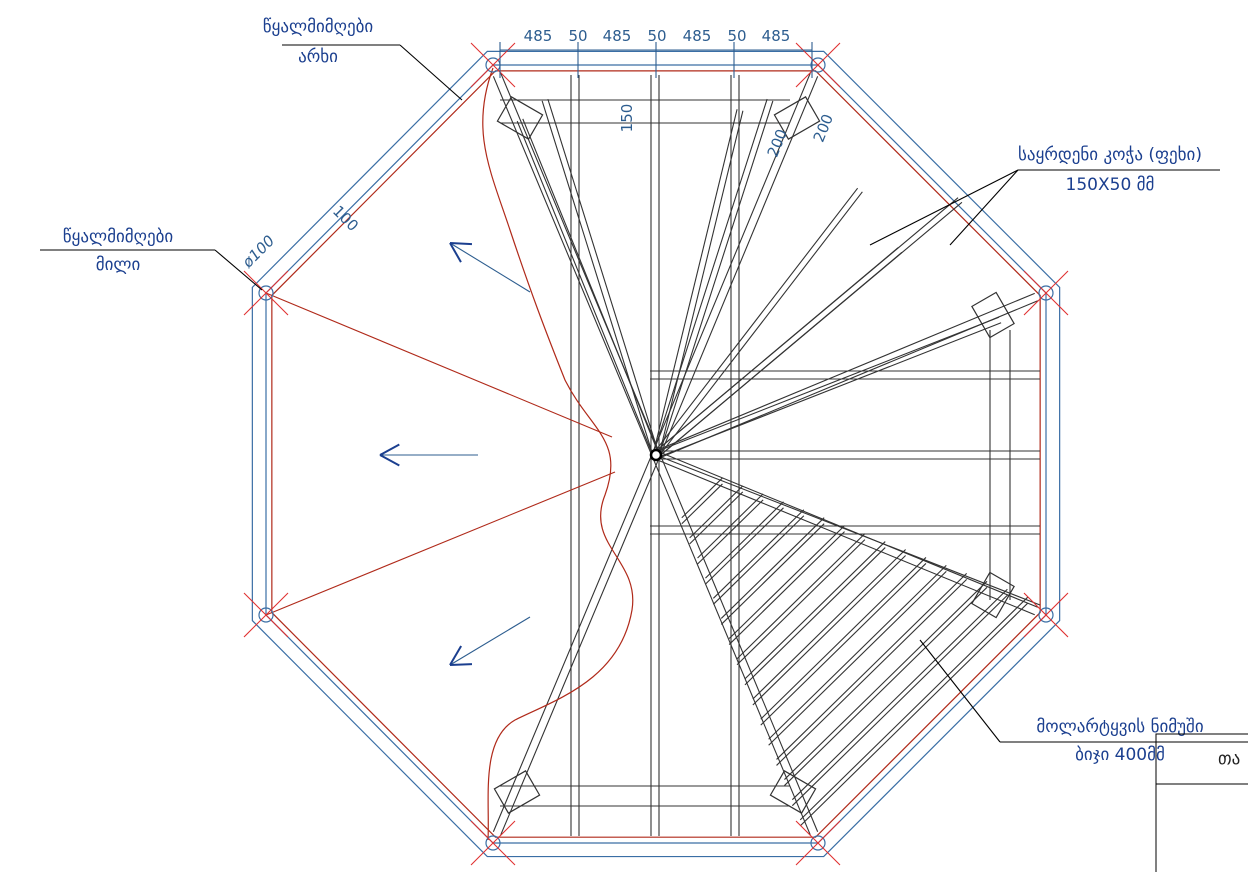  What do you see at coordinates (345, 218) in the screenshot?
I see `dimension: 100` at bounding box center [345, 218].